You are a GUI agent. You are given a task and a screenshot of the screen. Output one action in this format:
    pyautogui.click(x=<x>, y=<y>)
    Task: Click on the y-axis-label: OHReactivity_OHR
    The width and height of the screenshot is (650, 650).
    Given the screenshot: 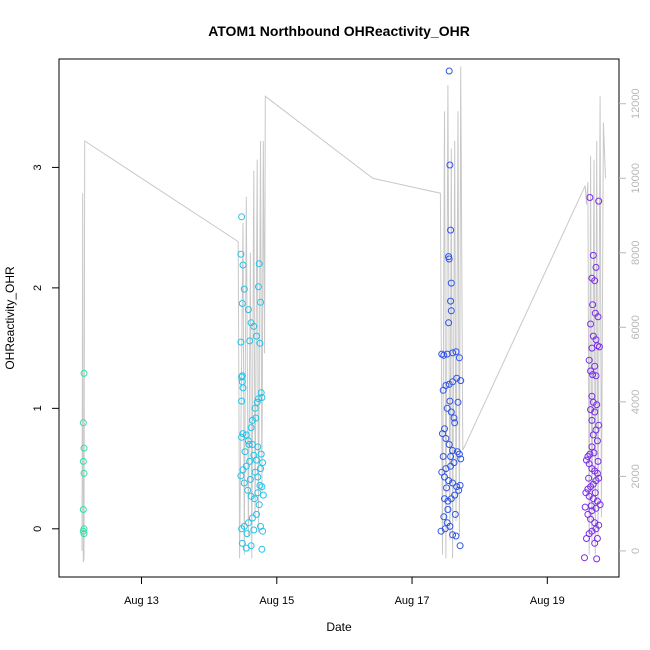 What is the action you would take?
    pyautogui.click(x=10, y=318)
    